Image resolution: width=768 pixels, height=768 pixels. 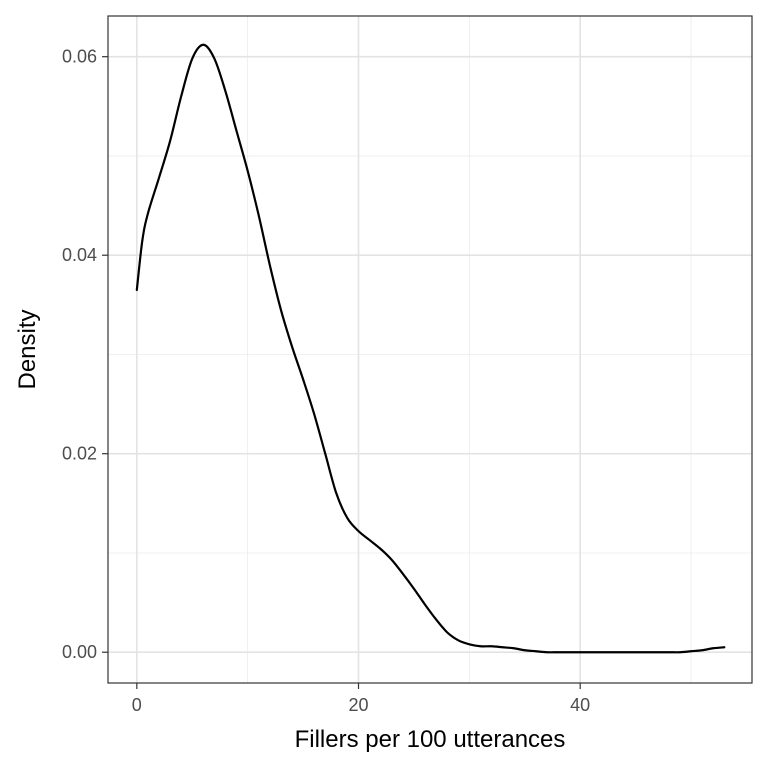 What do you see at coordinates (137, 705) in the screenshot?
I see `x-tick-label: 0` at bounding box center [137, 705].